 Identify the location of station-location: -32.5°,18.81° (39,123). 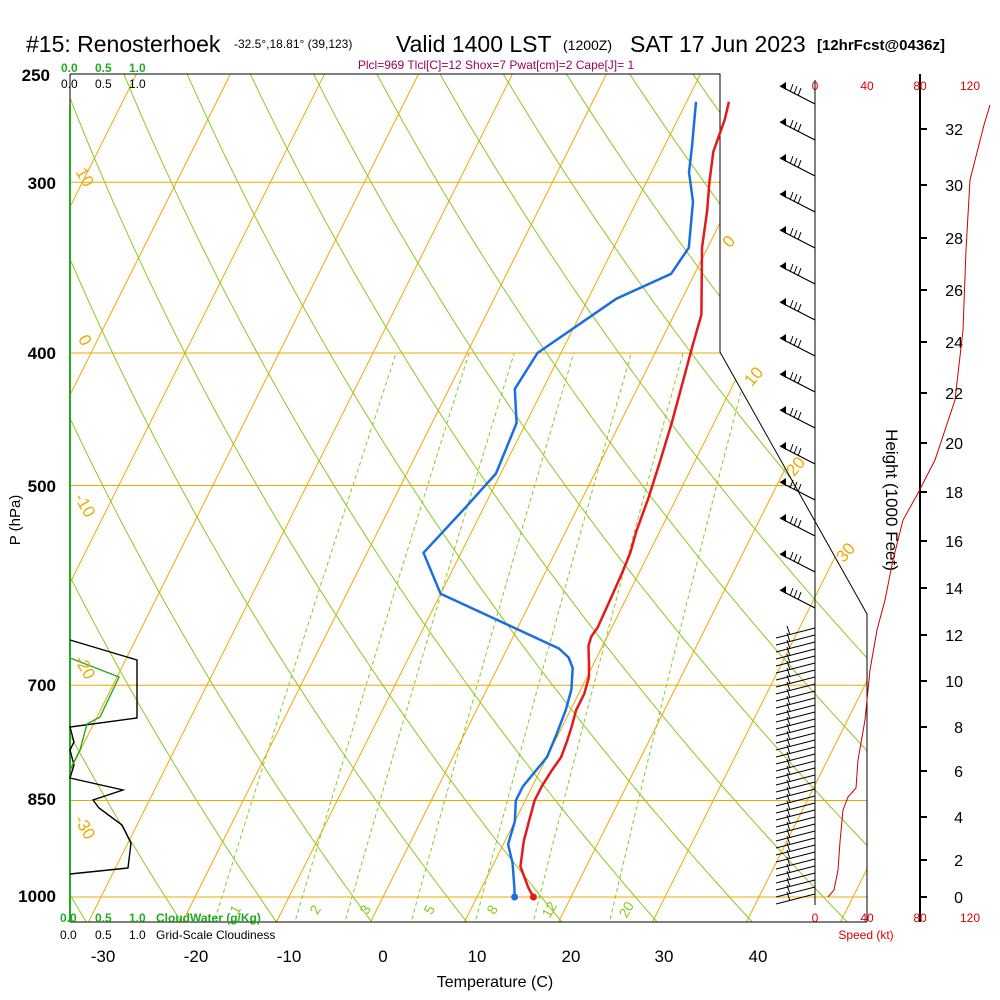
(293, 44).